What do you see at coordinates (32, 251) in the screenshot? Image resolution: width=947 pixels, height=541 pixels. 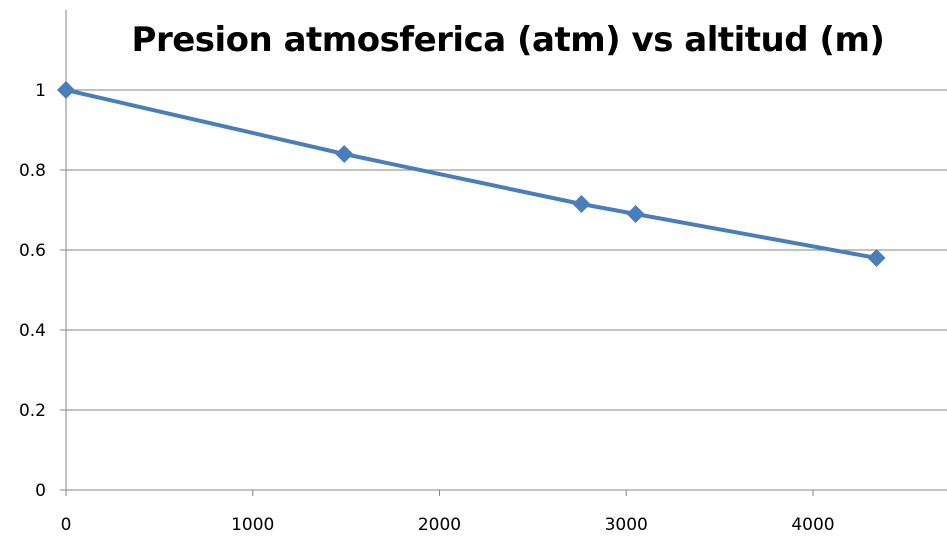 I see `y-tick-label: 0.6` at bounding box center [32, 251].